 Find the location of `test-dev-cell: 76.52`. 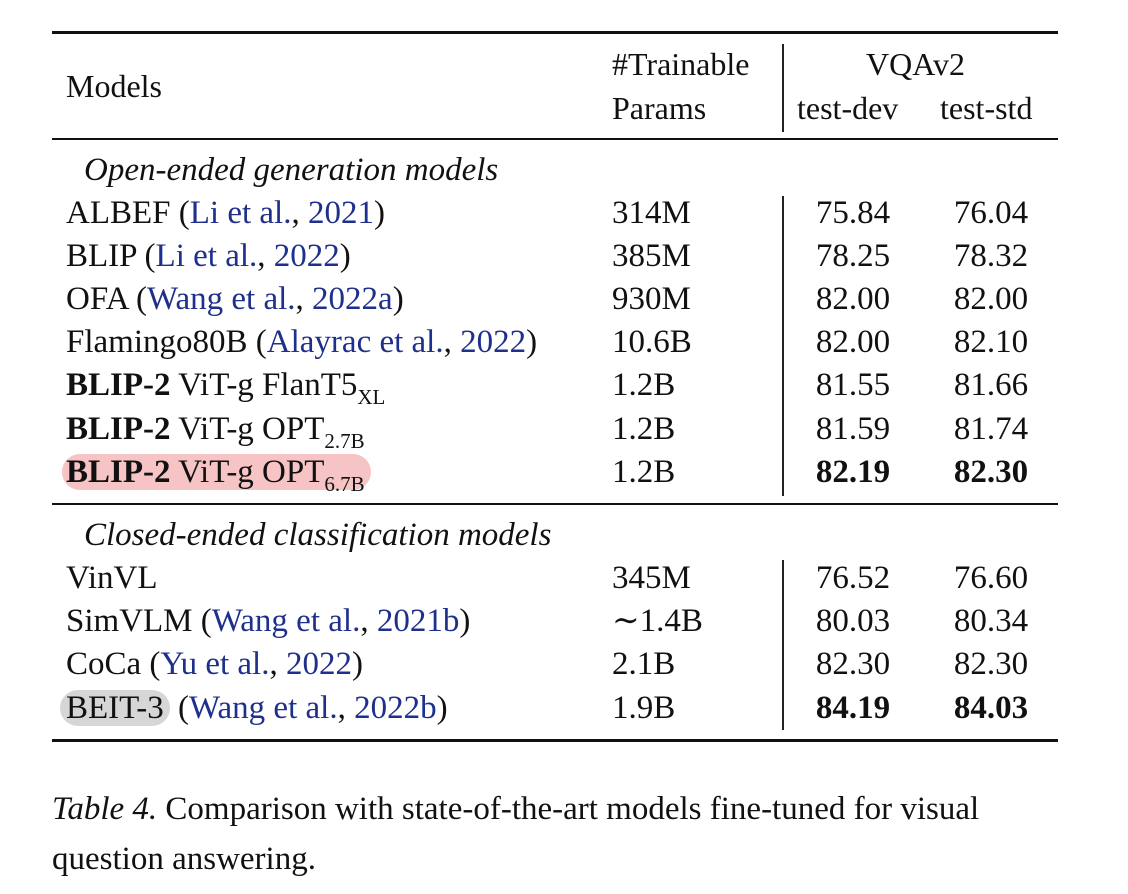

test-dev-cell: 76.52 is located at coordinates (853, 578).